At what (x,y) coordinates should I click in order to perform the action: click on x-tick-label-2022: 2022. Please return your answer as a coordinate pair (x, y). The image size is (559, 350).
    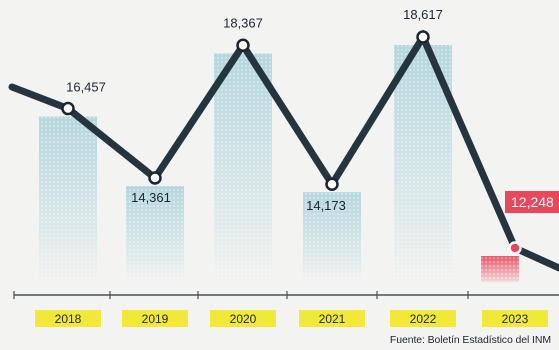
    Looking at the image, I should click on (423, 319).